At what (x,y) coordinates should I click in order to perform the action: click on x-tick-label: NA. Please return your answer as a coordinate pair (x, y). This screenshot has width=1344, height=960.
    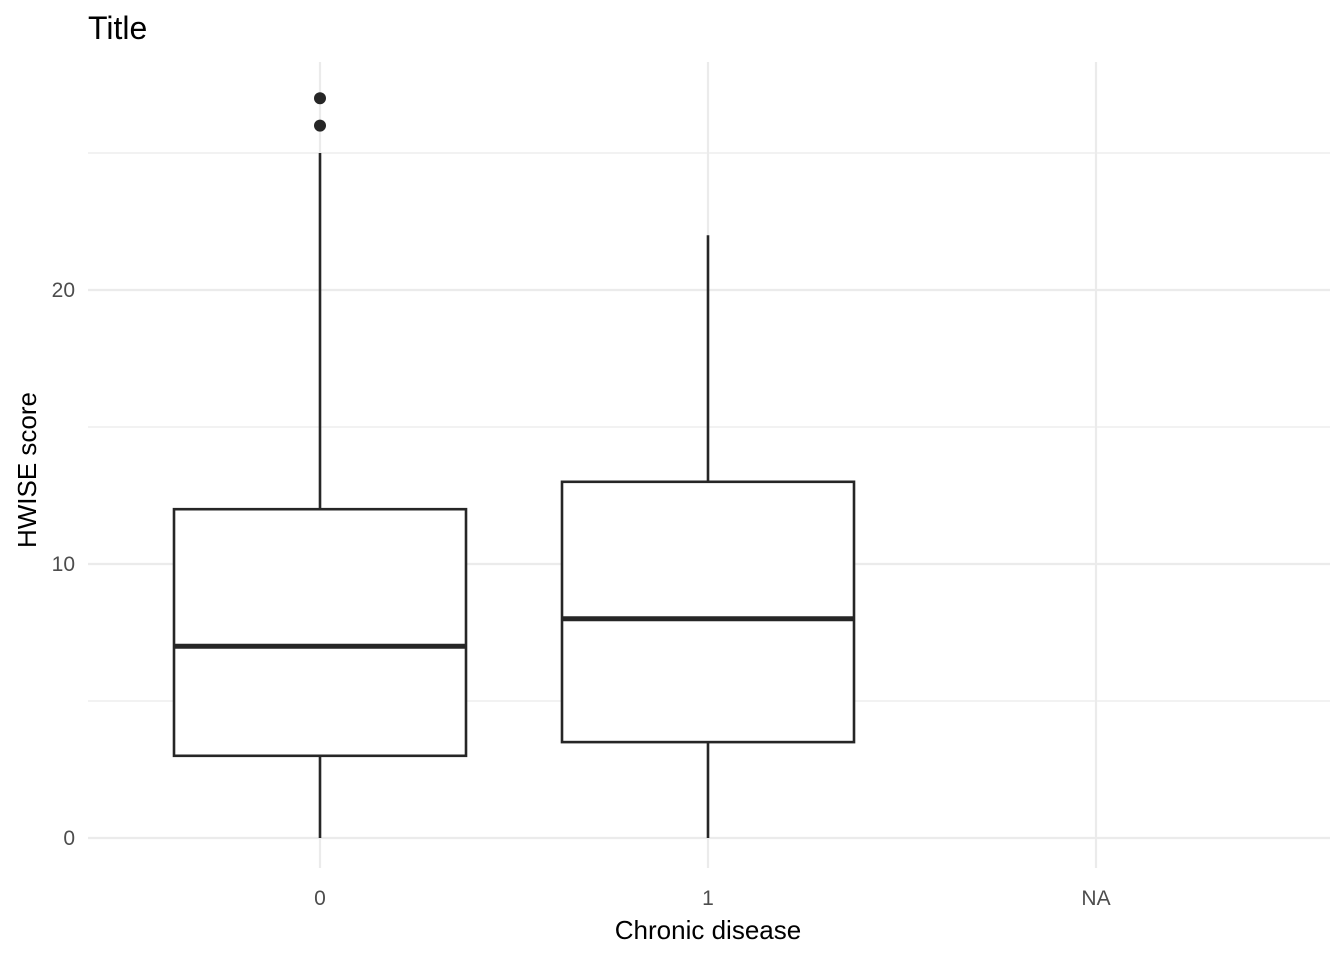
    Looking at the image, I should click on (1095, 898).